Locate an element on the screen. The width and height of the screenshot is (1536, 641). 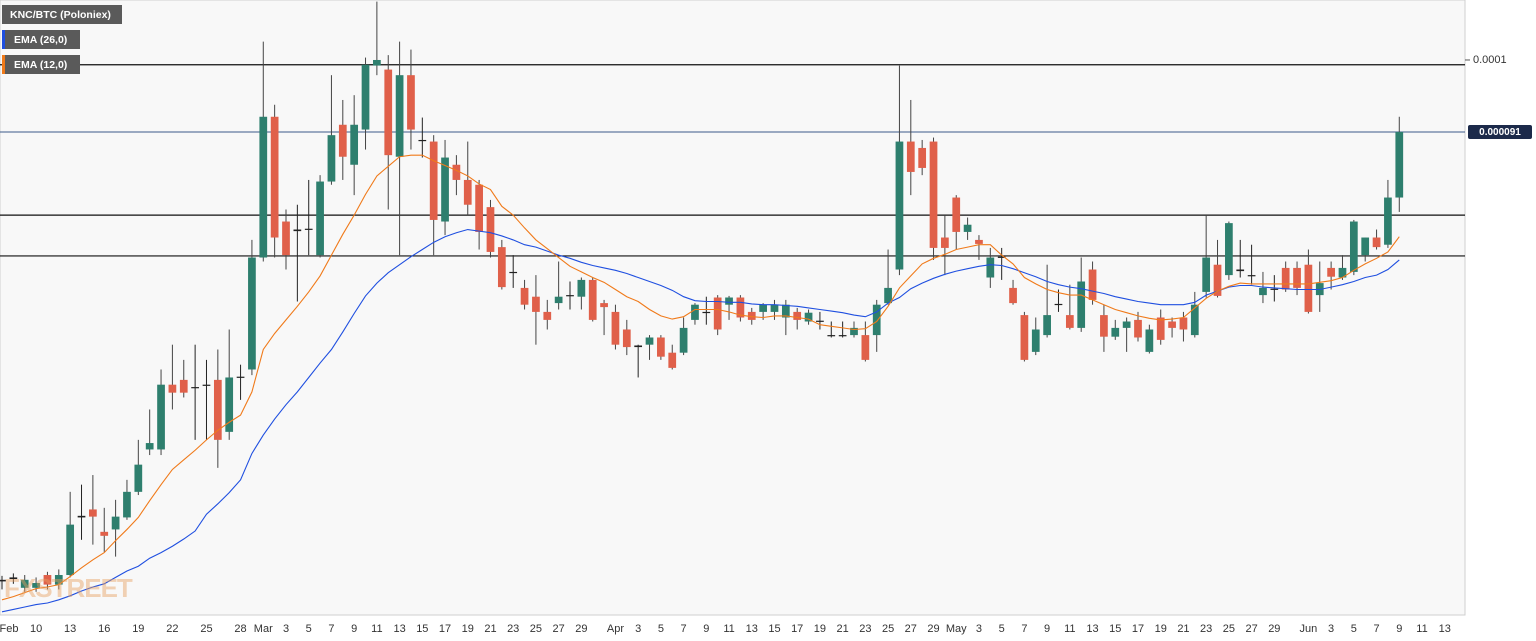
x-tick-label: 5 is located at coordinates (309, 629).